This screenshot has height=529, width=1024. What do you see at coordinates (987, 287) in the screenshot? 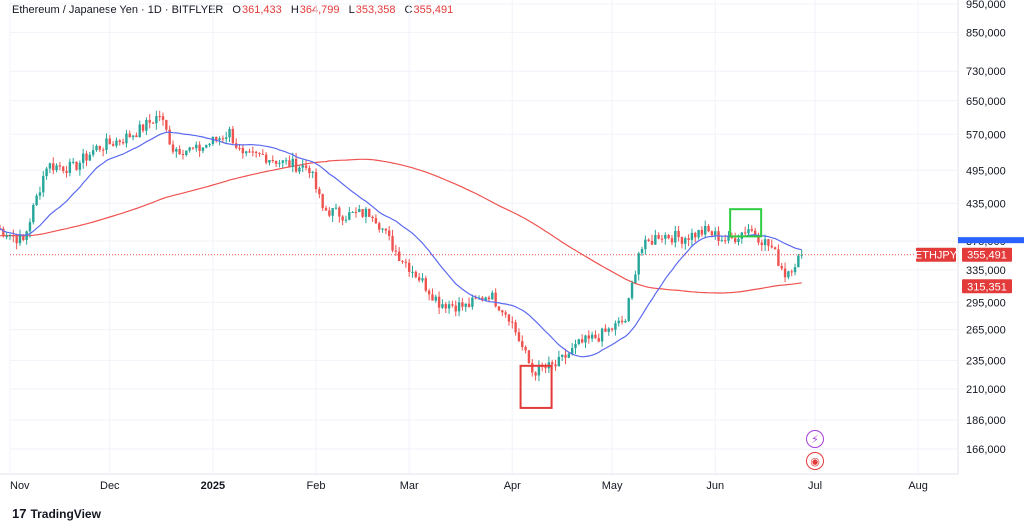
I see `slow-ma-tag: 315,351` at bounding box center [987, 287].